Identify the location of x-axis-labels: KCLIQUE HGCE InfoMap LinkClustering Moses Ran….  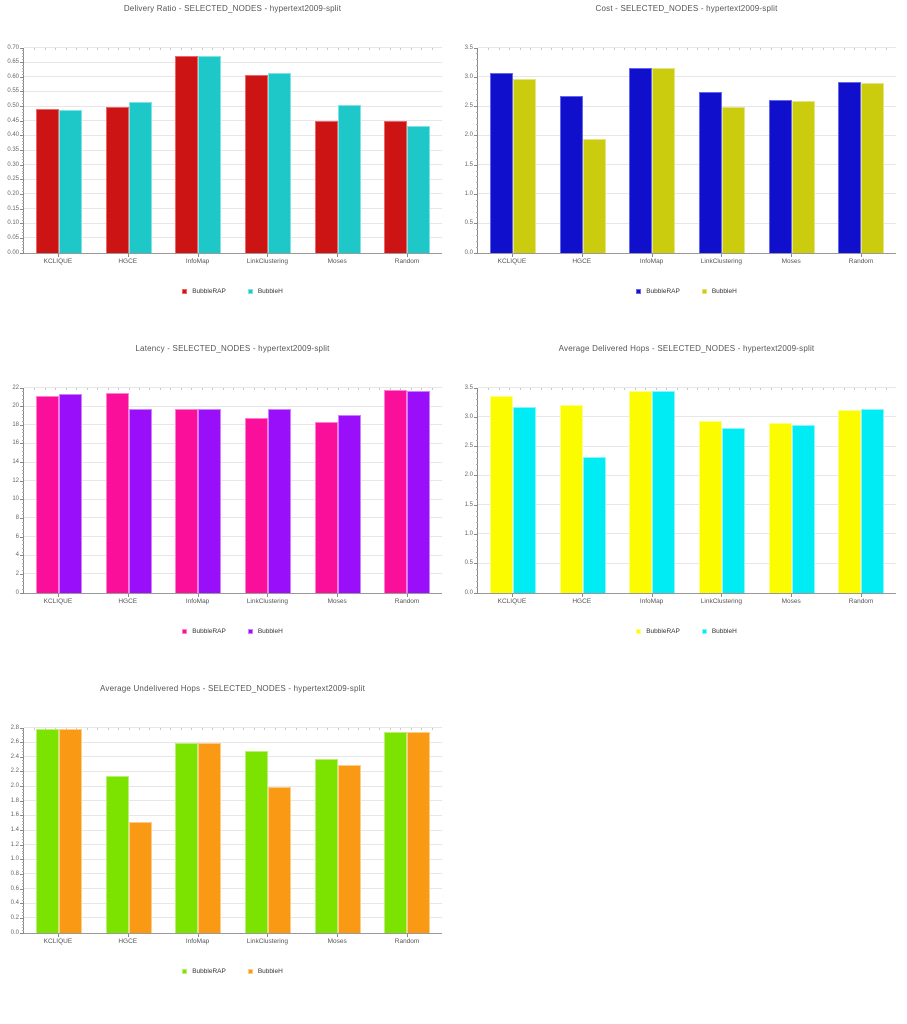
(686, 261).